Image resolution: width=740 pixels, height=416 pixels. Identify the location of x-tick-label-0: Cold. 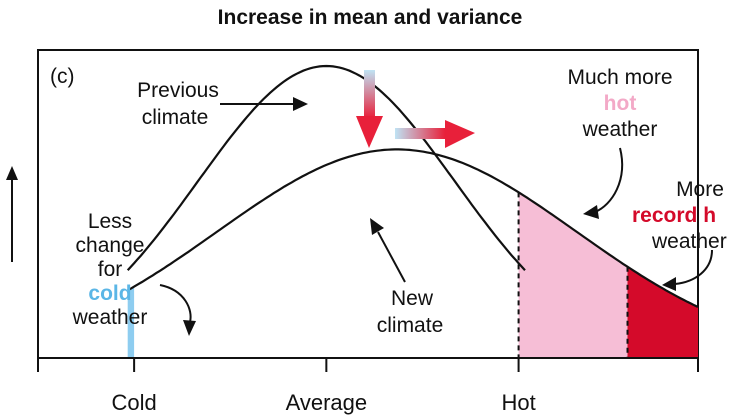
(133, 402).